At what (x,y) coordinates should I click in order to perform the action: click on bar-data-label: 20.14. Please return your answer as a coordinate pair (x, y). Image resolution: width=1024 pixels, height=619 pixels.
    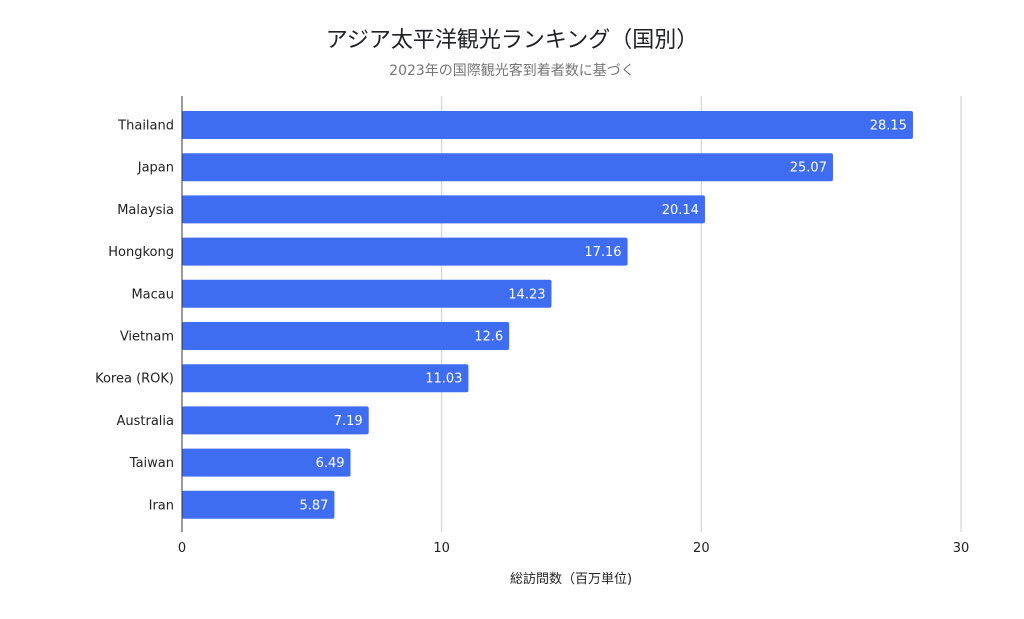
    Looking at the image, I should click on (680, 210).